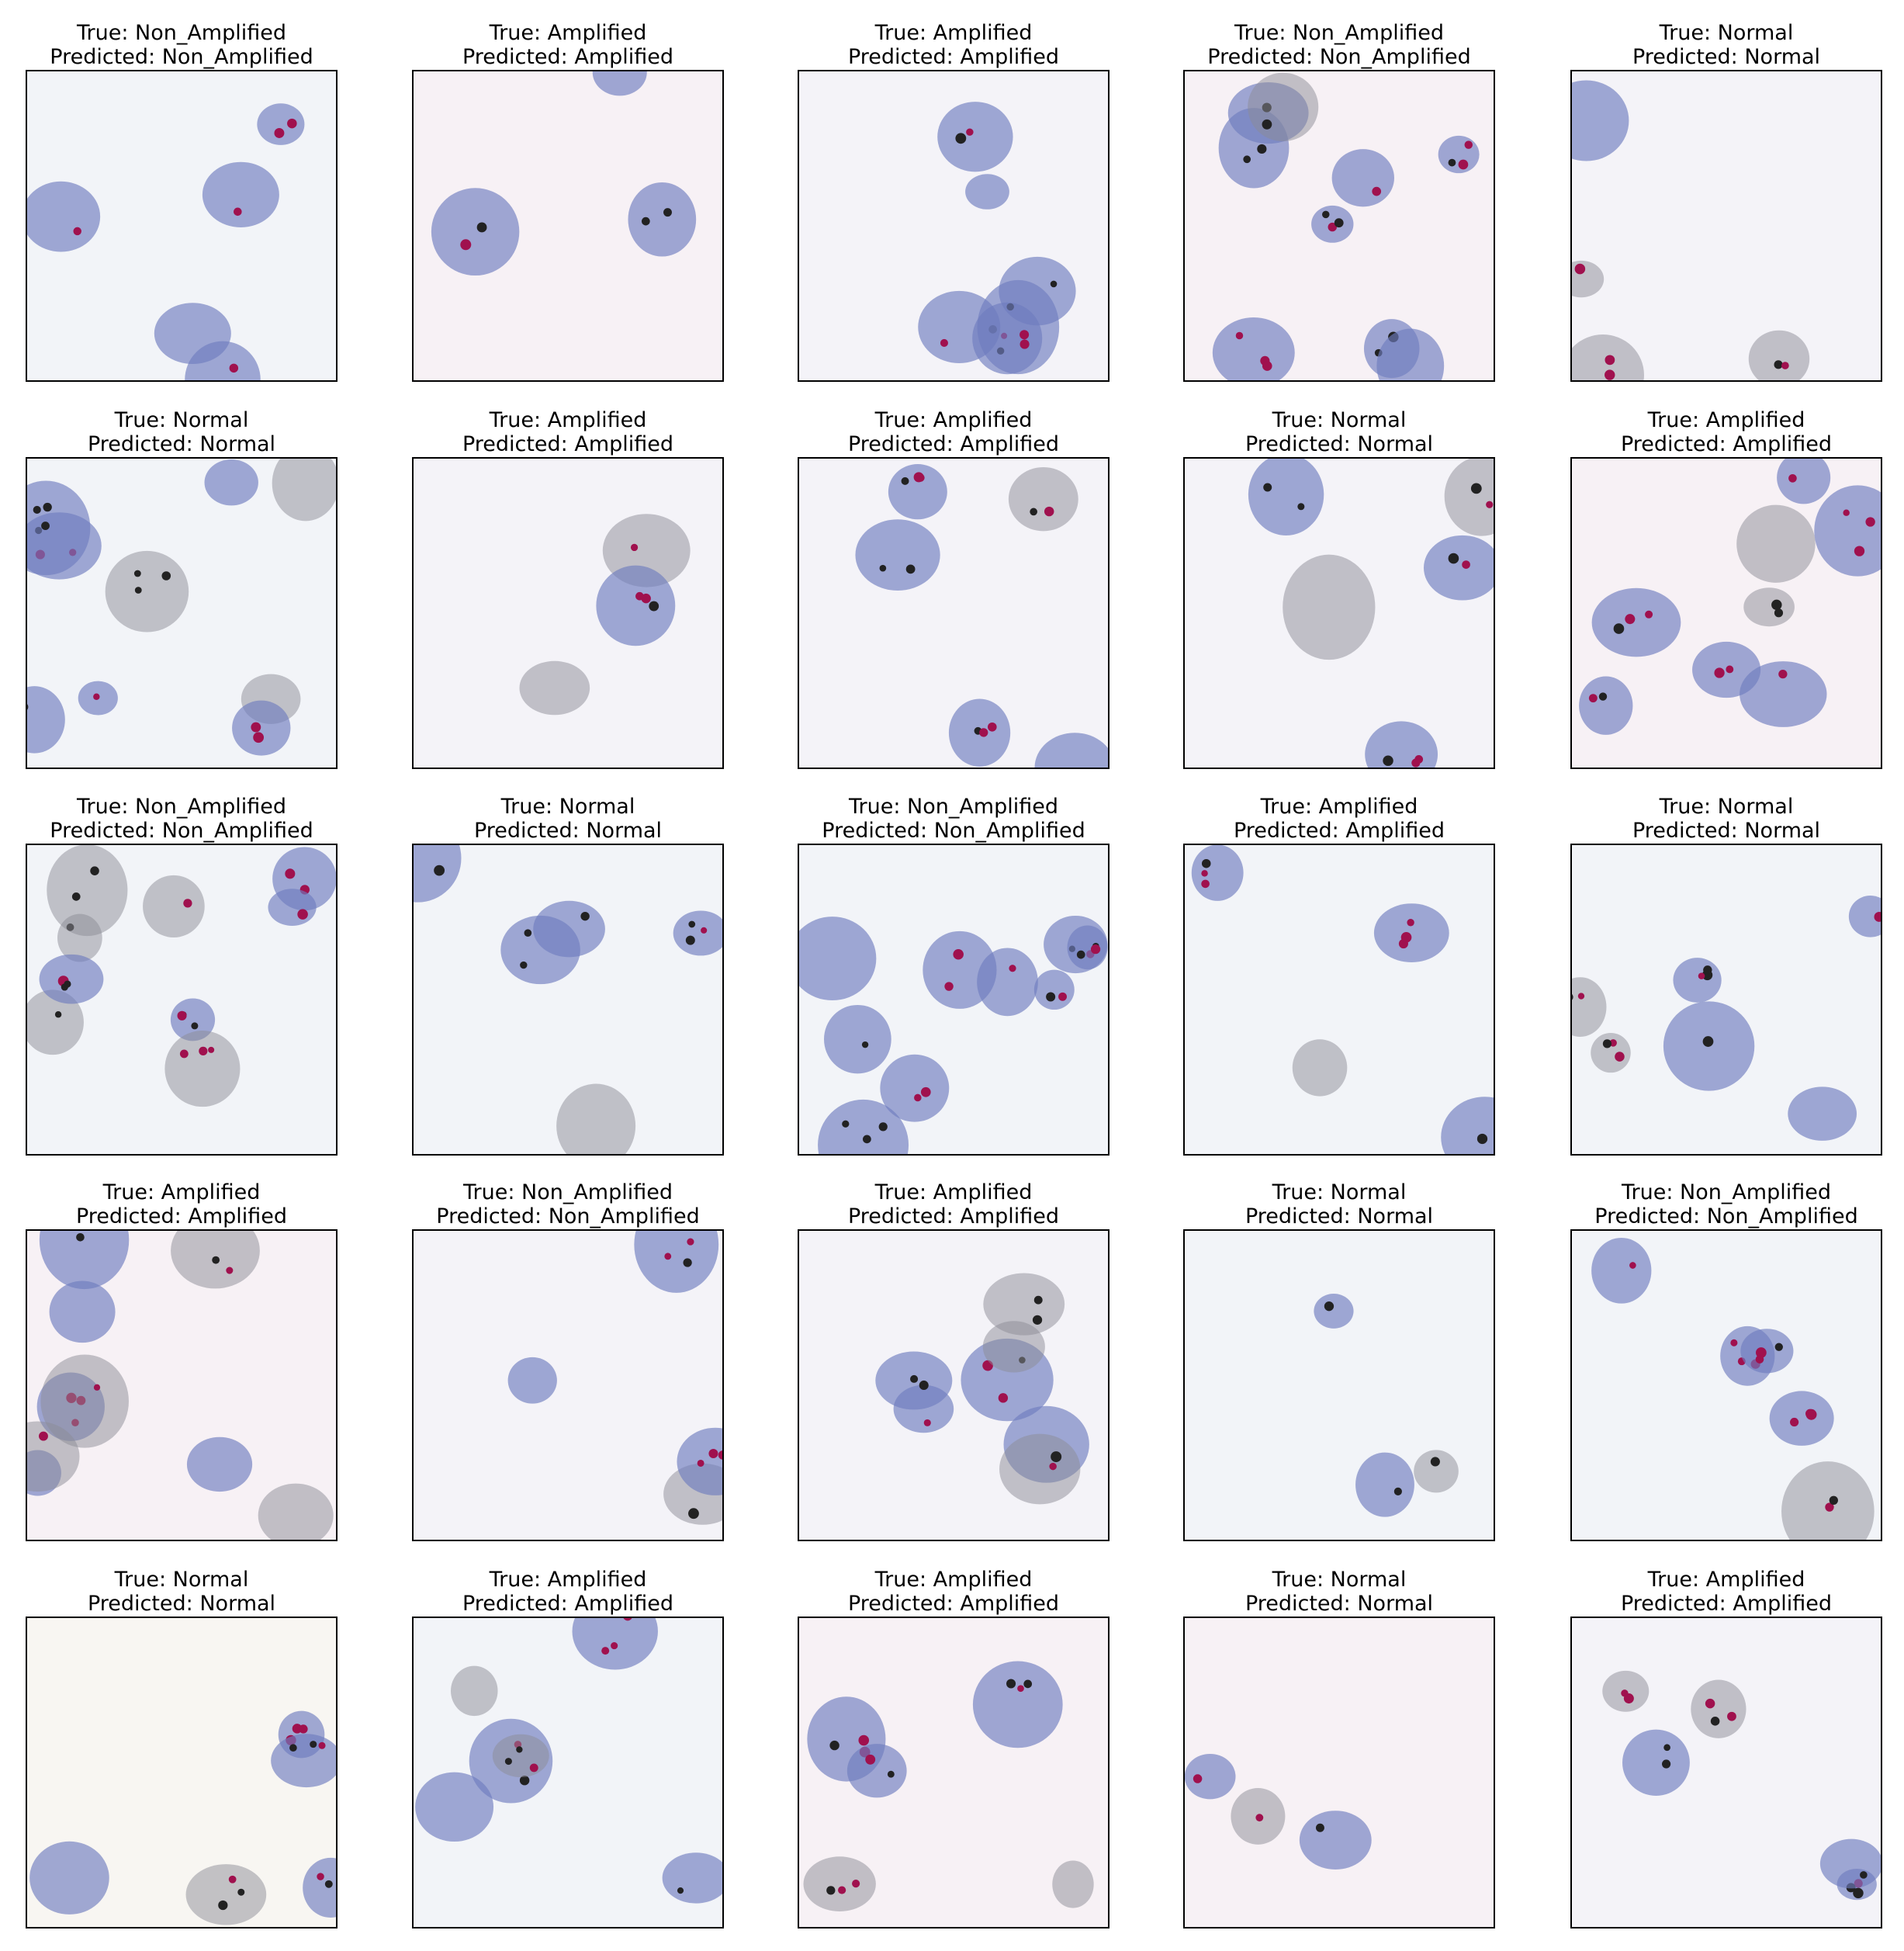  What do you see at coordinates (567, 807) in the screenshot?
I see `true-label: True: Normal` at bounding box center [567, 807].